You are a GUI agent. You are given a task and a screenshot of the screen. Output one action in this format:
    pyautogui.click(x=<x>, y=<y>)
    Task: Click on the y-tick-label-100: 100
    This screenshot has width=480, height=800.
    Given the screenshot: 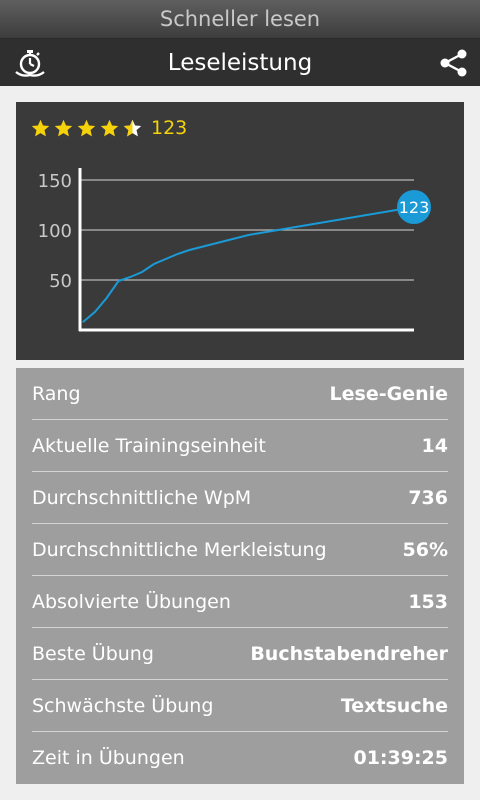 What is the action you would take?
    pyautogui.click(x=55, y=231)
    